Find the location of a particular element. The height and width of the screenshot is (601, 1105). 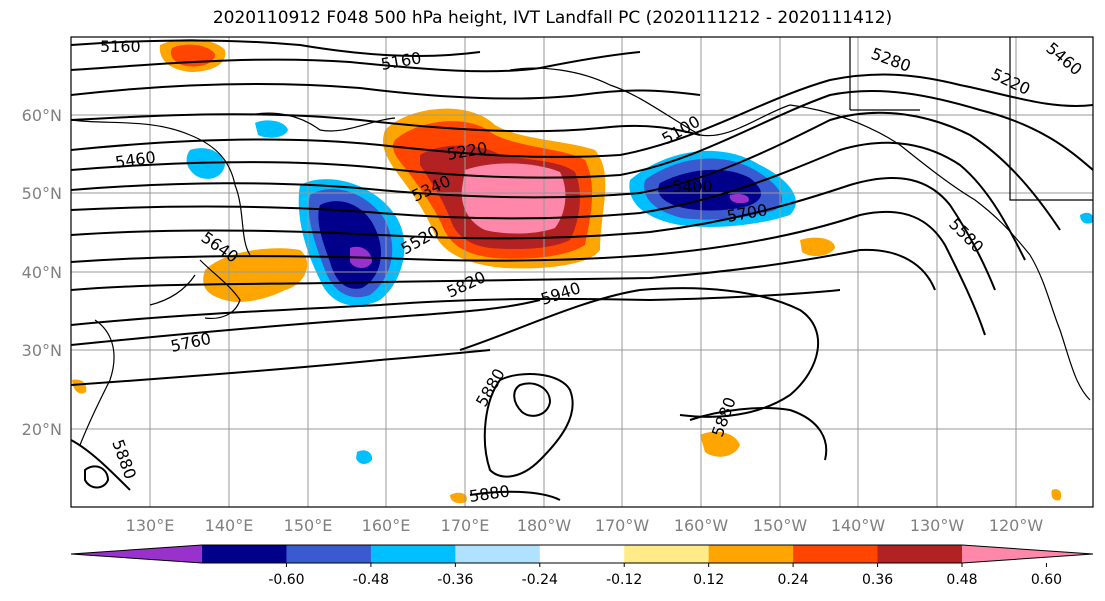

lat-label: 50°N is located at coordinates (42, 193).